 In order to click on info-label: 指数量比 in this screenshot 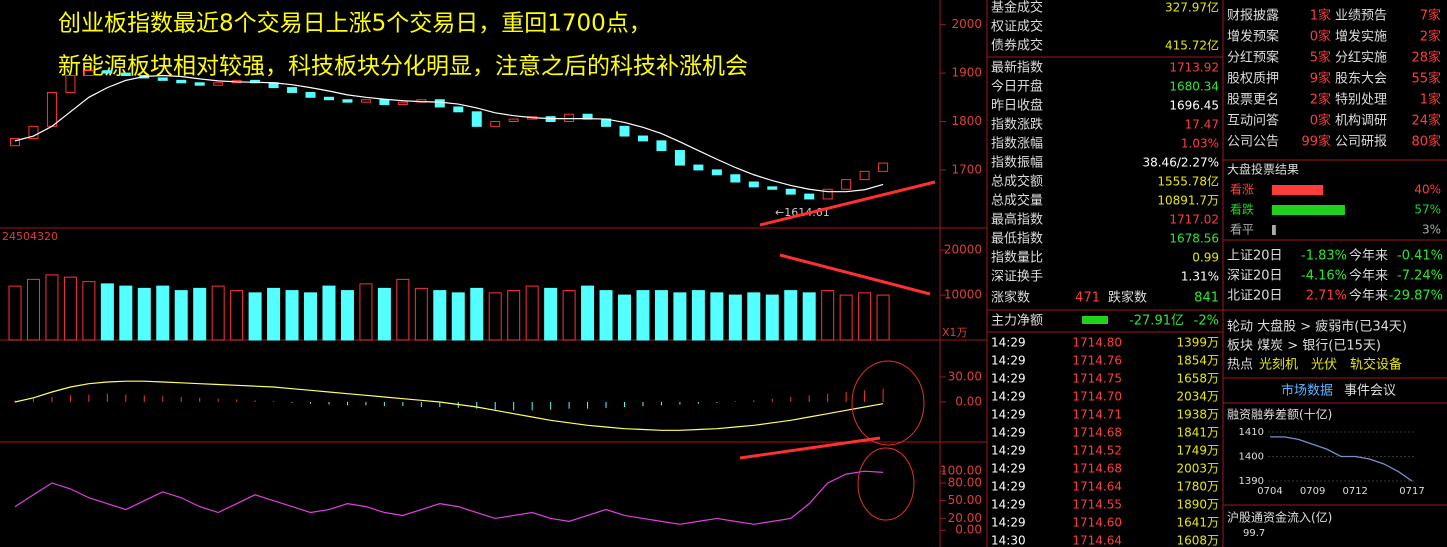, I will do `click(1017, 258)`.